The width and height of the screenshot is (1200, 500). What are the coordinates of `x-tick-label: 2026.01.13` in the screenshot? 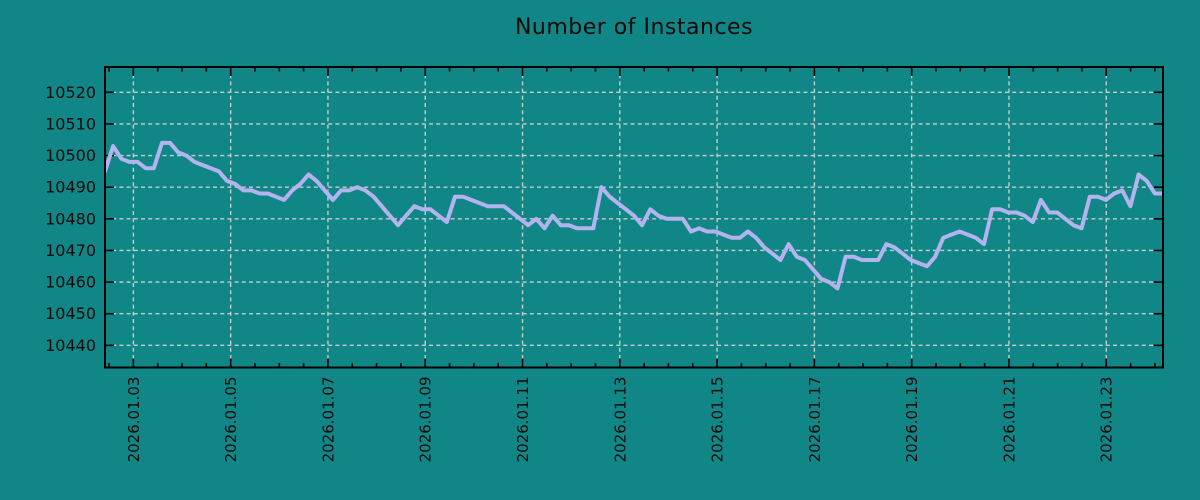 It's located at (620, 420).